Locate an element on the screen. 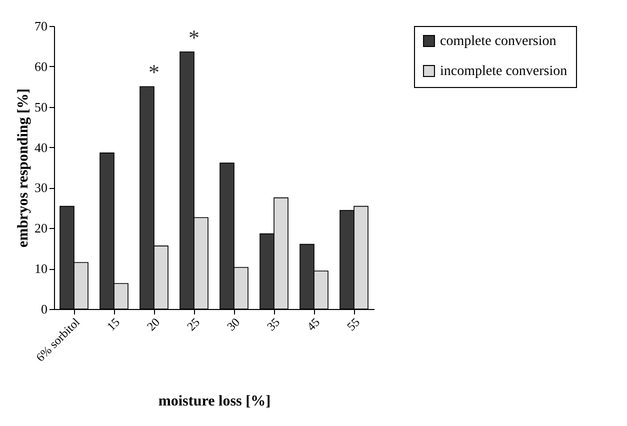 The width and height of the screenshot is (627, 426). x-tick-label: 20 is located at coordinates (153, 324).